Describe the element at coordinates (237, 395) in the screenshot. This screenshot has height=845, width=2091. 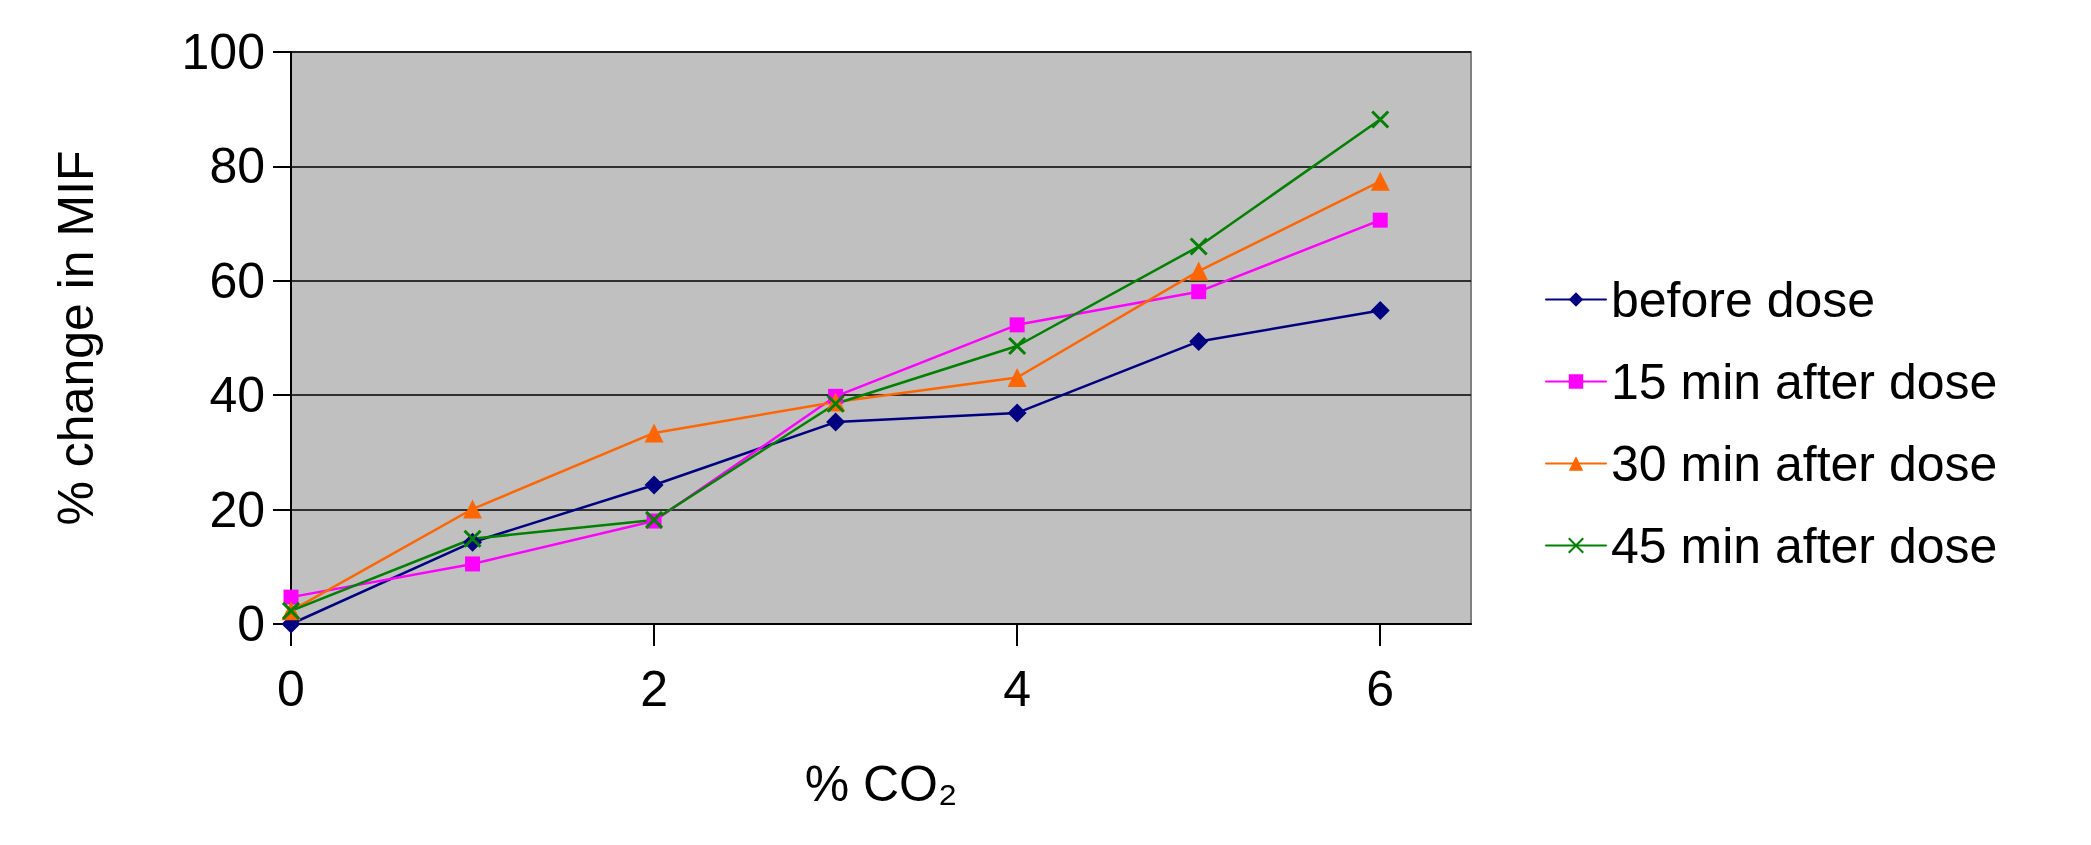
I see `y-tick-label: 40` at that location.